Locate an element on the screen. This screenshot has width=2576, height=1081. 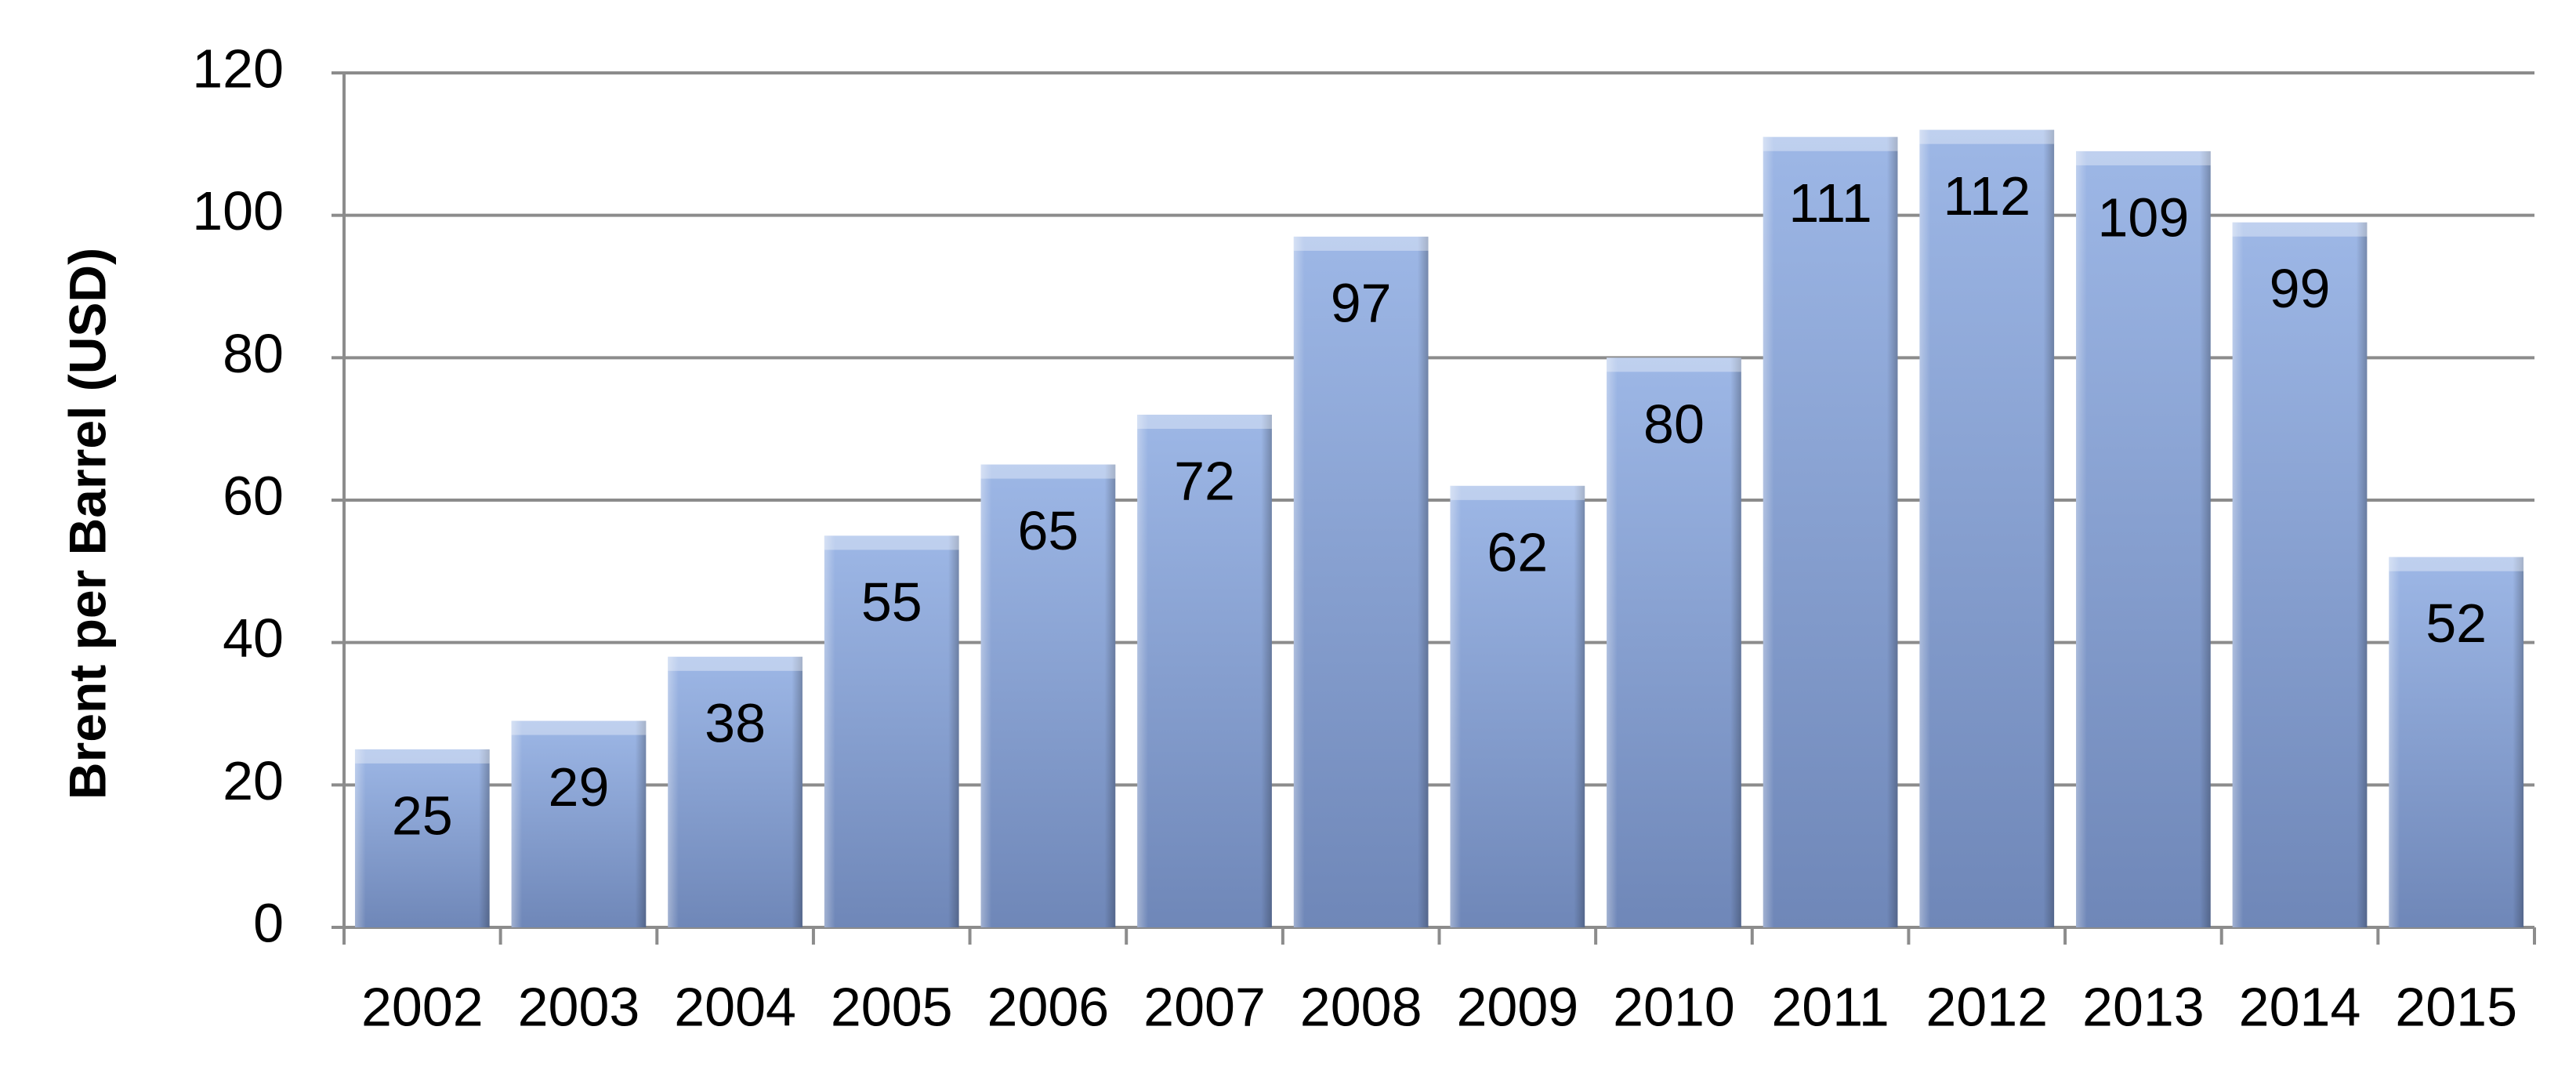
y-tick-label: 80 is located at coordinates (253, 353).